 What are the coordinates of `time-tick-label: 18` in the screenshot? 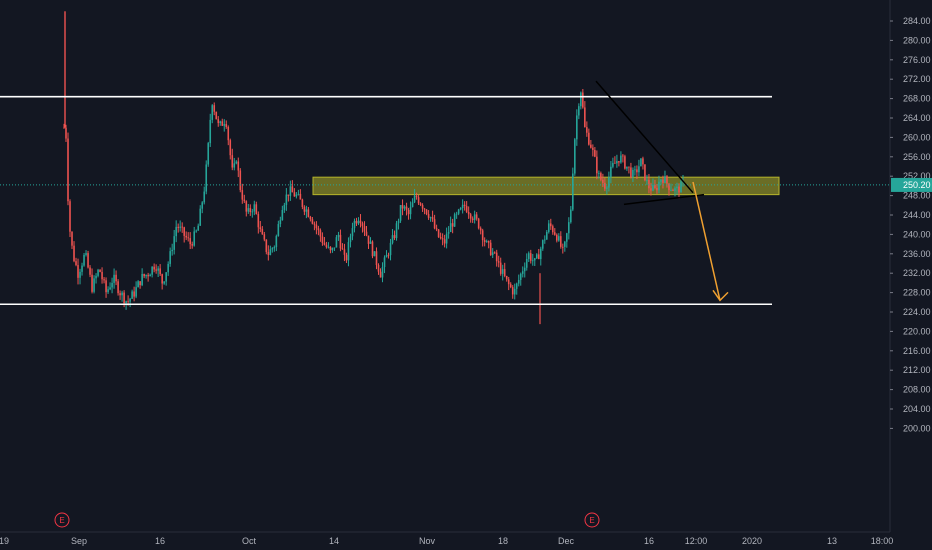 It's located at (503, 541).